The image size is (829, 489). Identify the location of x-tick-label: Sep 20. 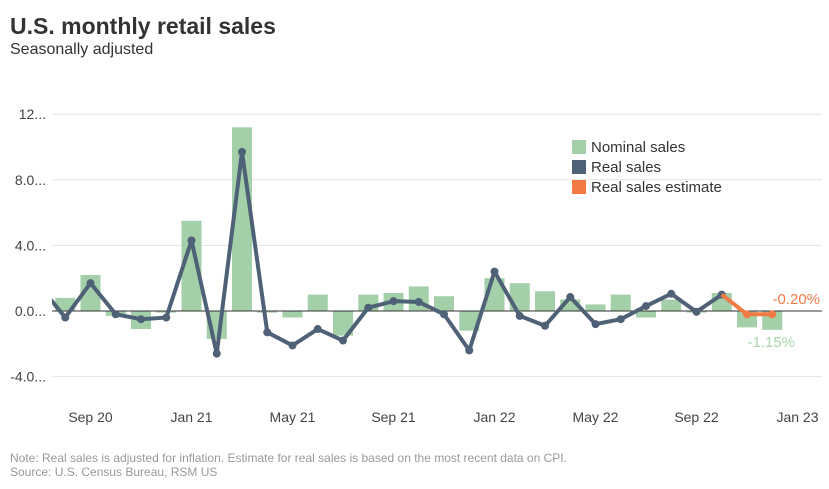
(90, 417).